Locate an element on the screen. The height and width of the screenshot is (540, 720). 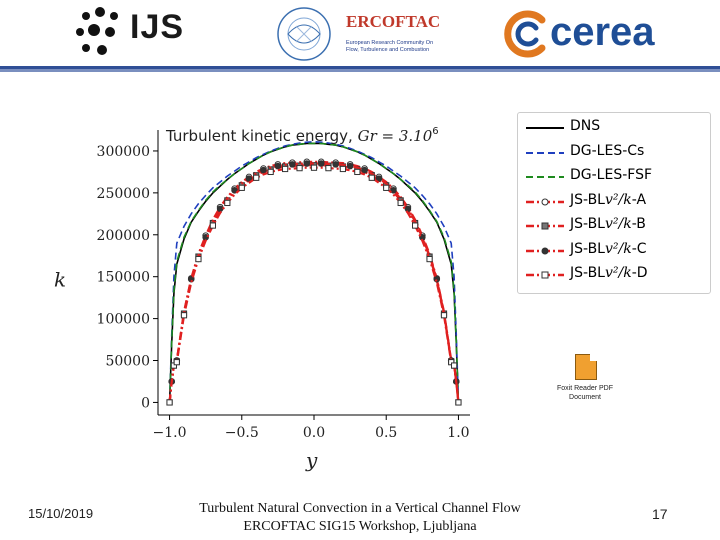
legend-label: DNS is located at coordinates (585, 126).